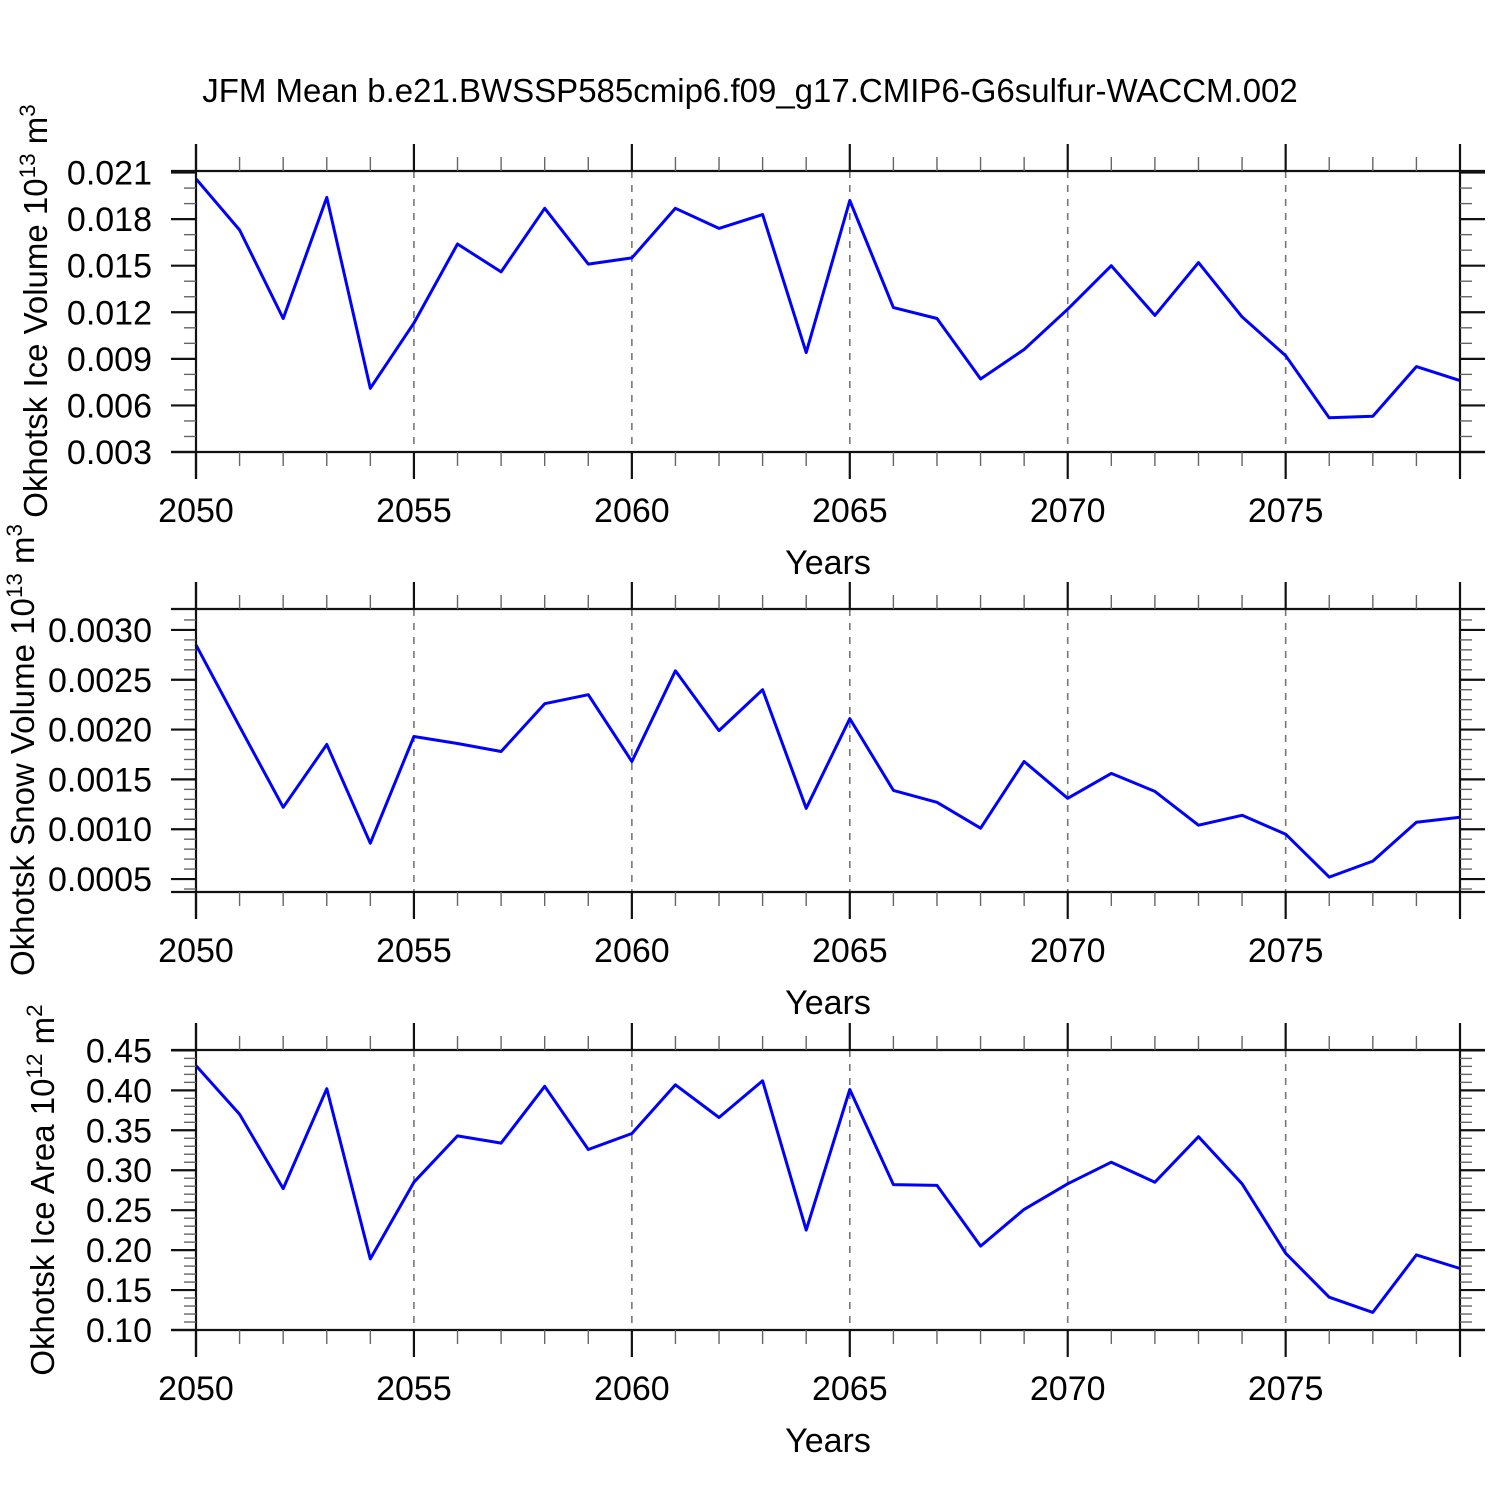 Image resolution: width=1500 pixels, height=1500 pixels. Describe the element at coordinates (827, 1189) in the screenshot. I see `data-line-ice-area` at that location.